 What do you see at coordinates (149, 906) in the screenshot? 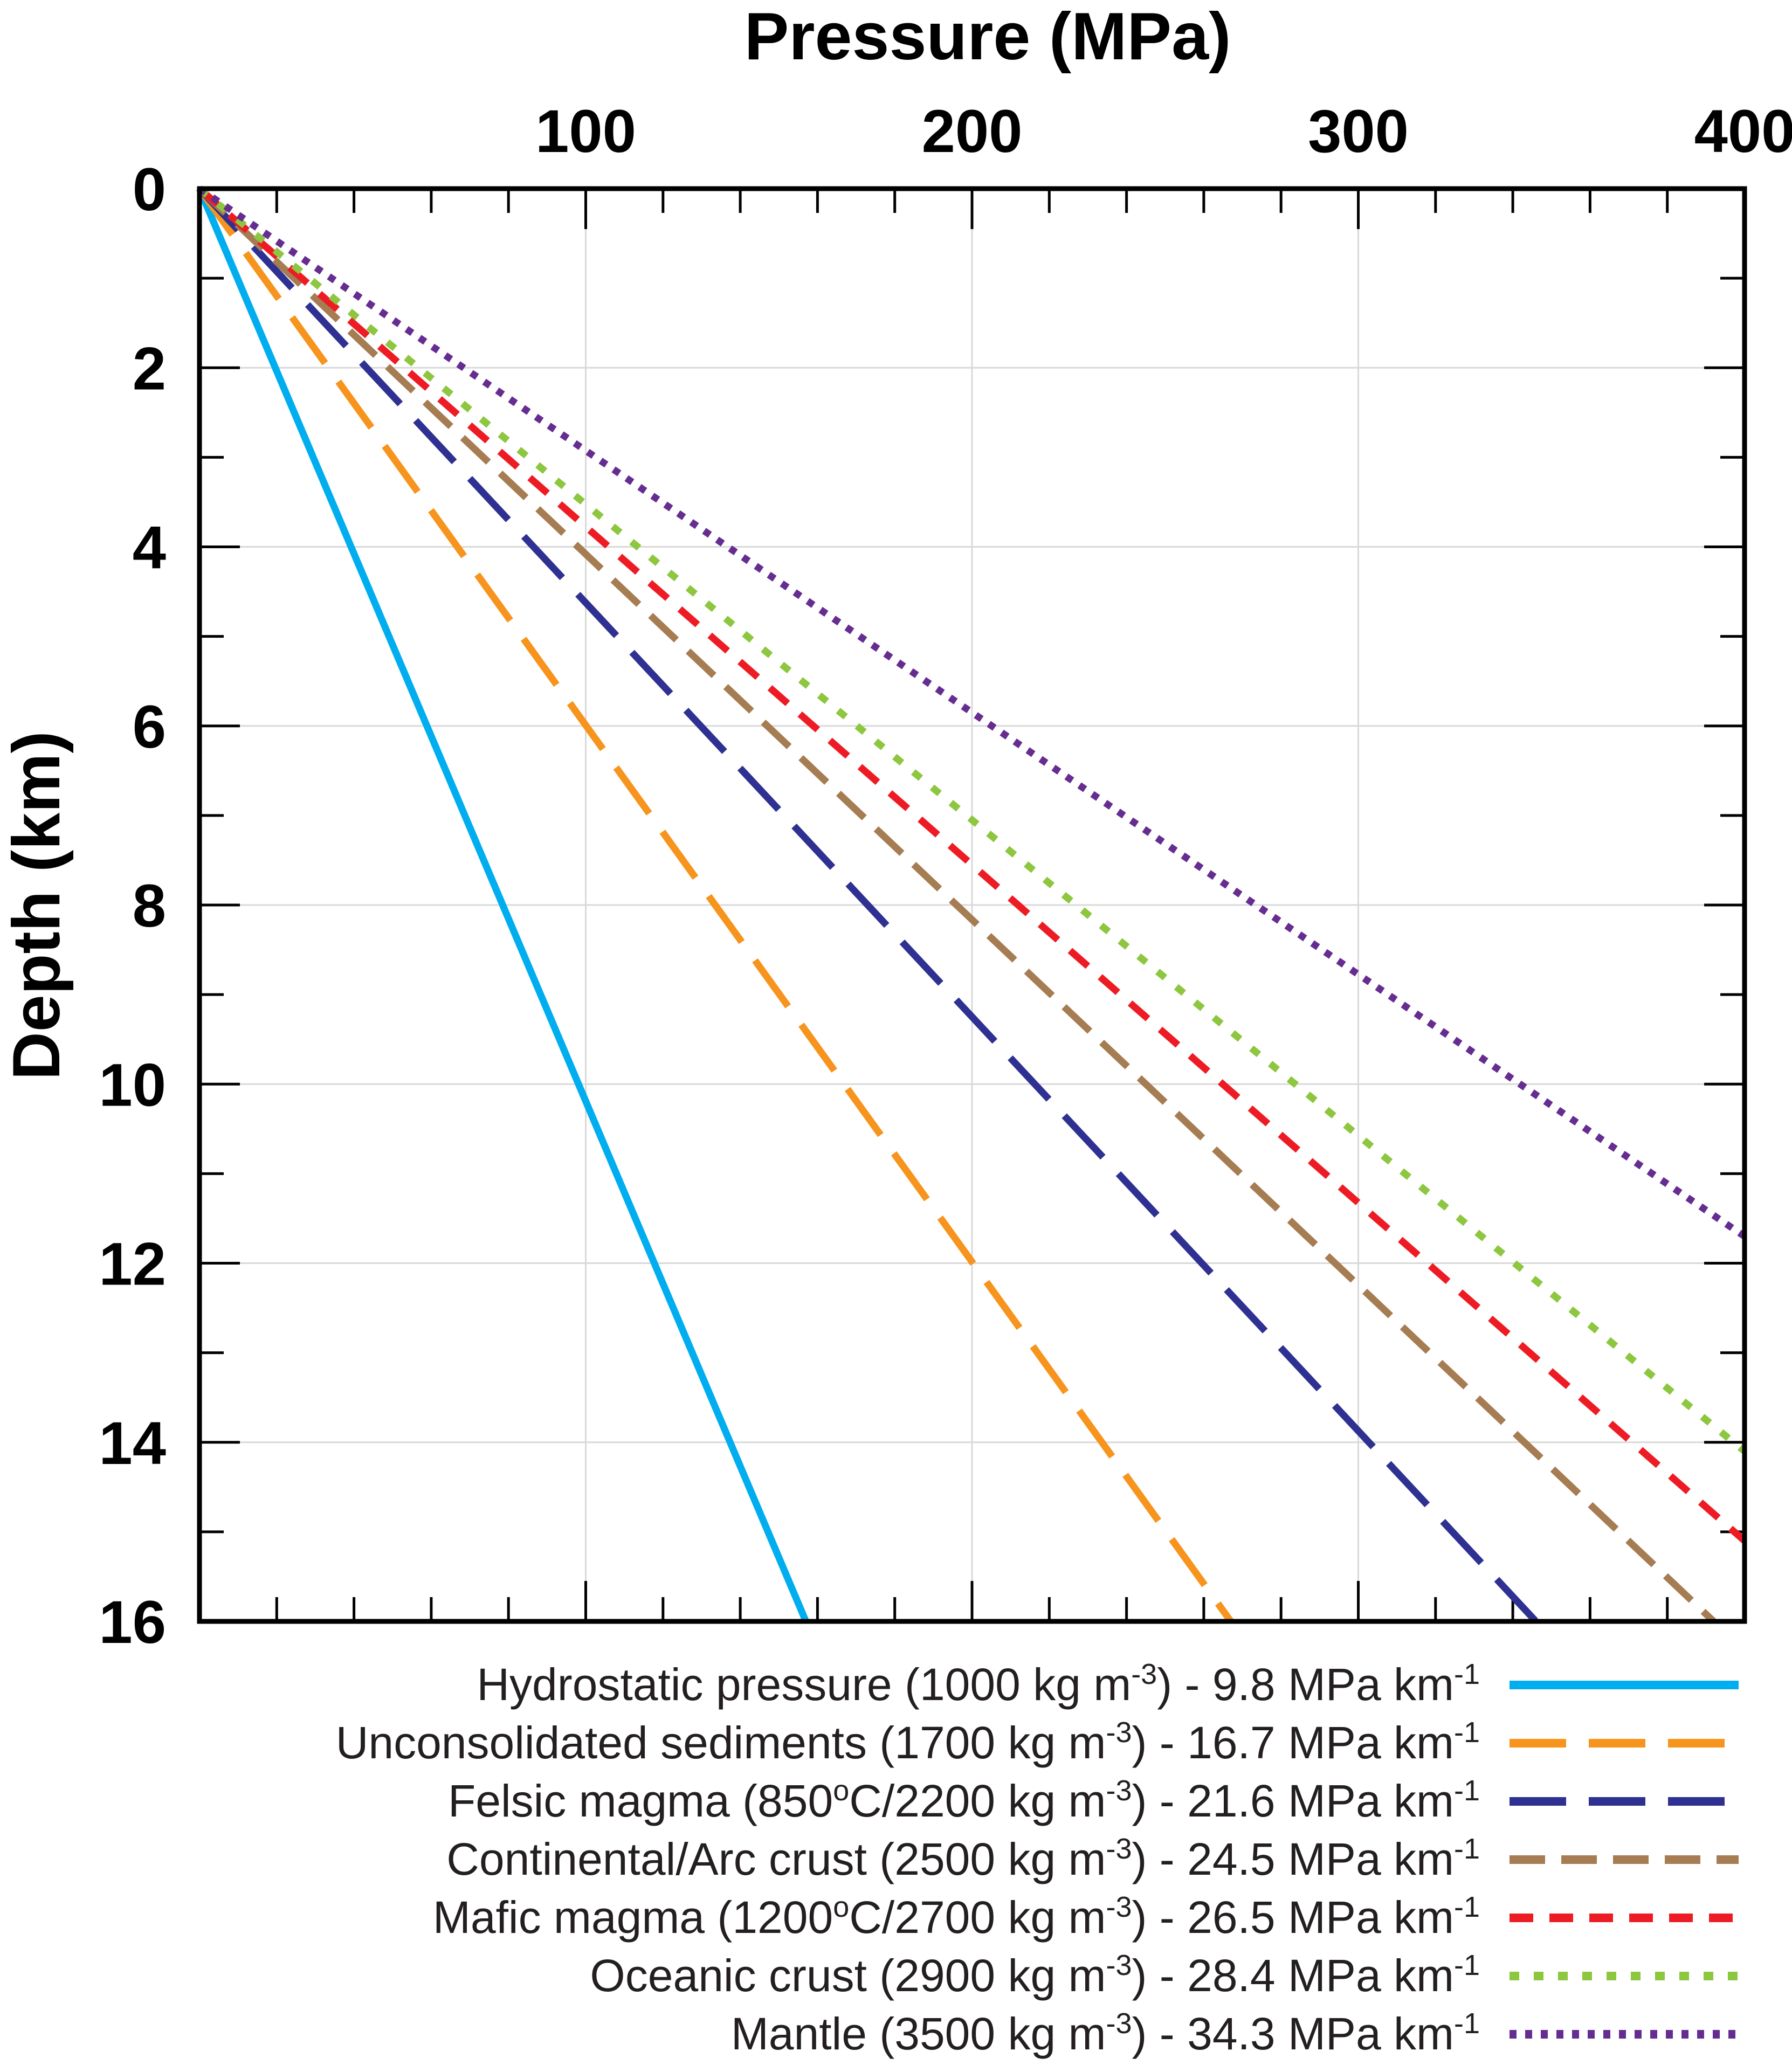
I see `y-tick-label: 8` at bounding box center [149, 906].